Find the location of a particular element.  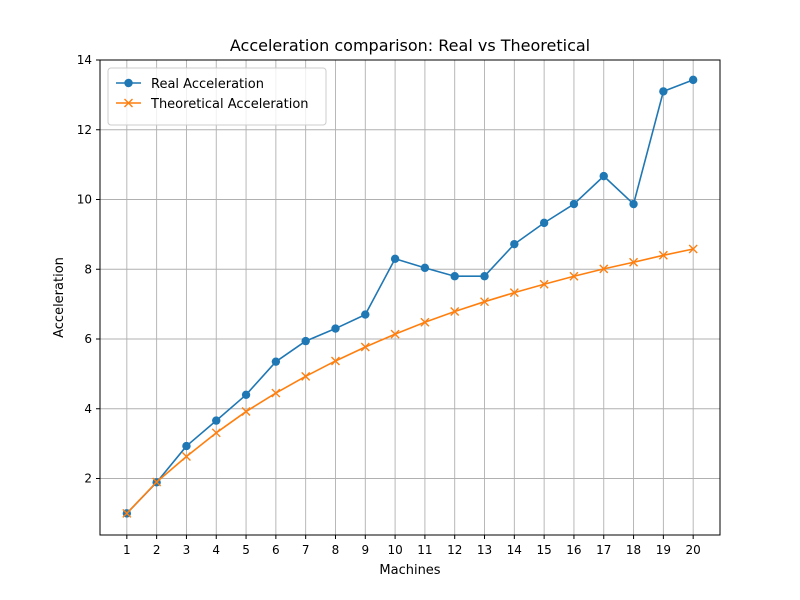

x-tick-label: 17 is located at coordinates (603, 550).